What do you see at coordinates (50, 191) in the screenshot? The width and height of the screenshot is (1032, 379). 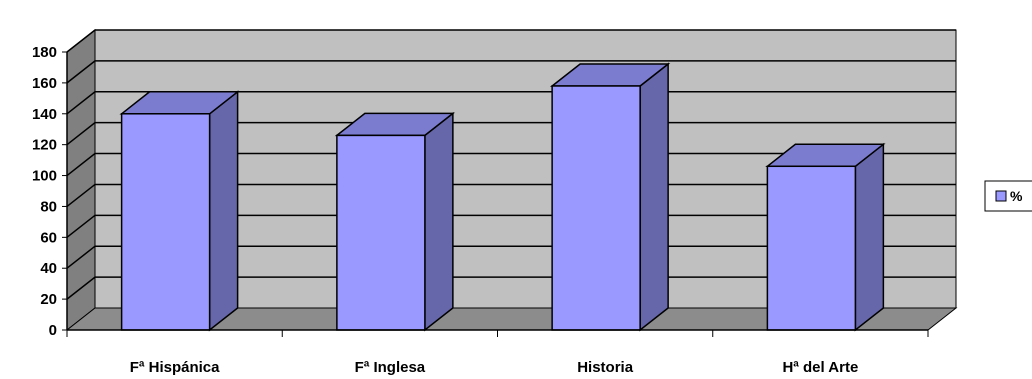 I see `y-axis: 0 20 40 60 80 100 120 140 160 180` at bounding box center [50, 191].